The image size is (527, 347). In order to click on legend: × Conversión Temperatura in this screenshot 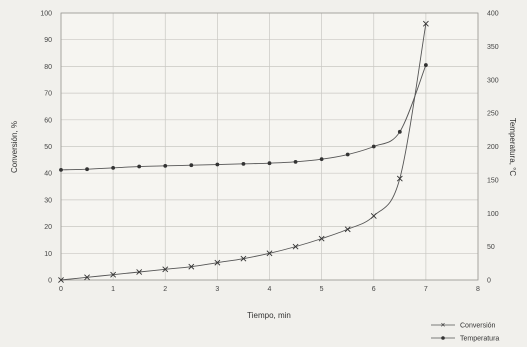, I will do `click(465, 332)`.